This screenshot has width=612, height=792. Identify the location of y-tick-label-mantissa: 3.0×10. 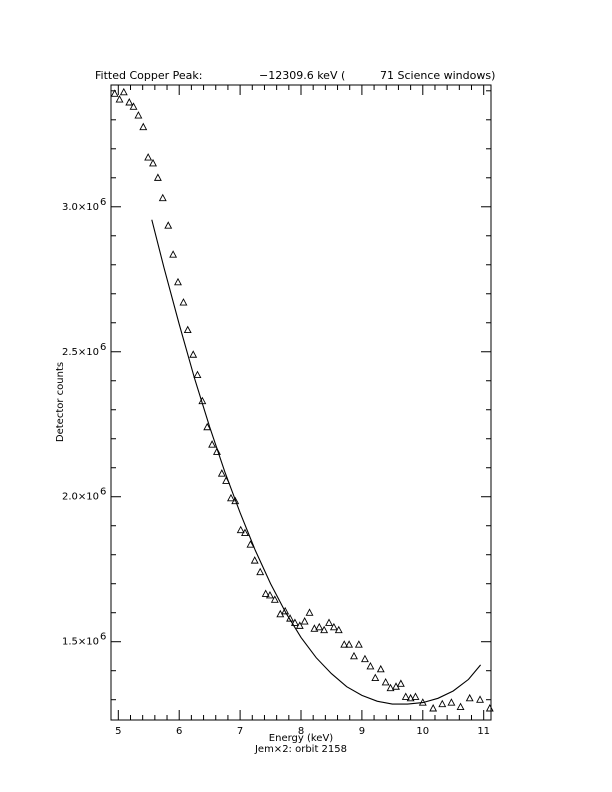
(80, 207).